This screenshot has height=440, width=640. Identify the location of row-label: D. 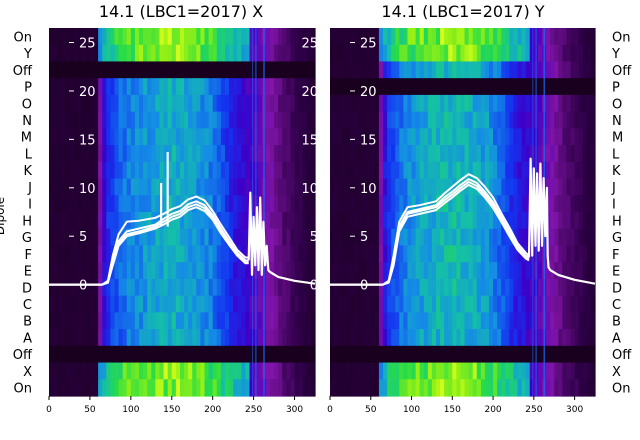
(617, 288).